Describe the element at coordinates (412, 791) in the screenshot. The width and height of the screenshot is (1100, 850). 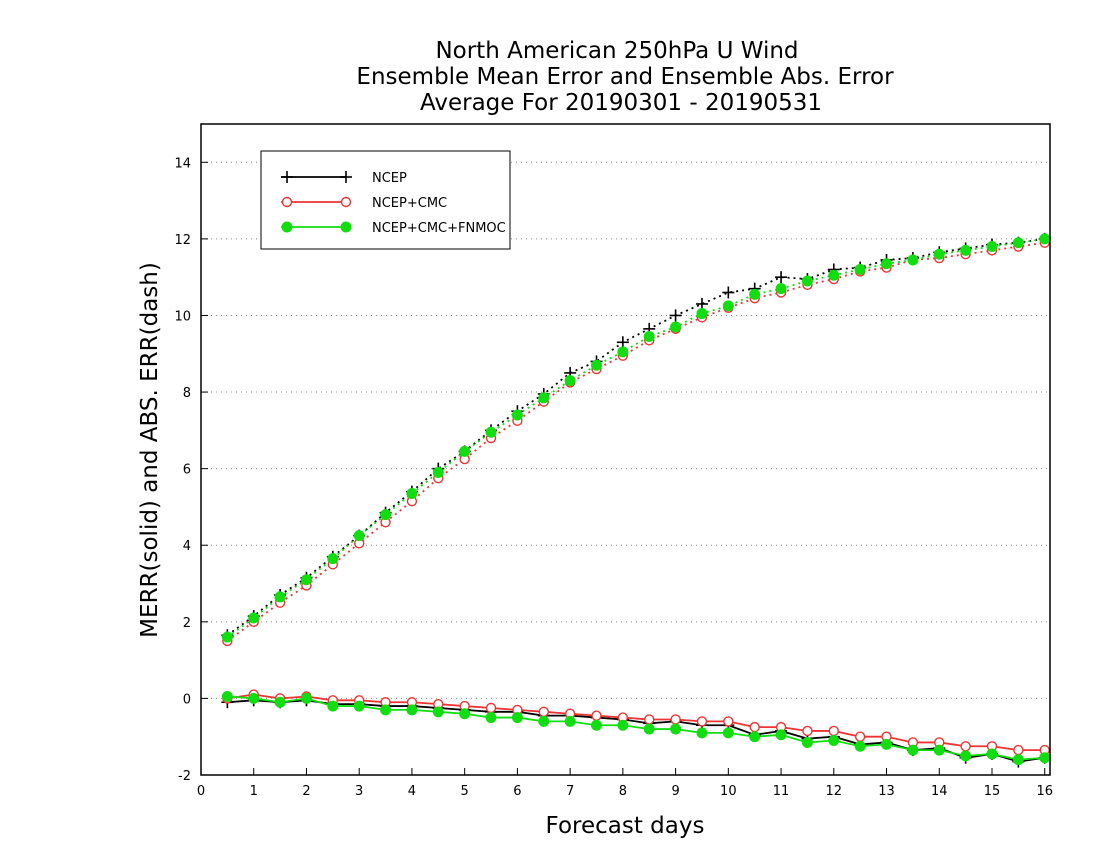
I see `x-tick-label: 4` at that location.